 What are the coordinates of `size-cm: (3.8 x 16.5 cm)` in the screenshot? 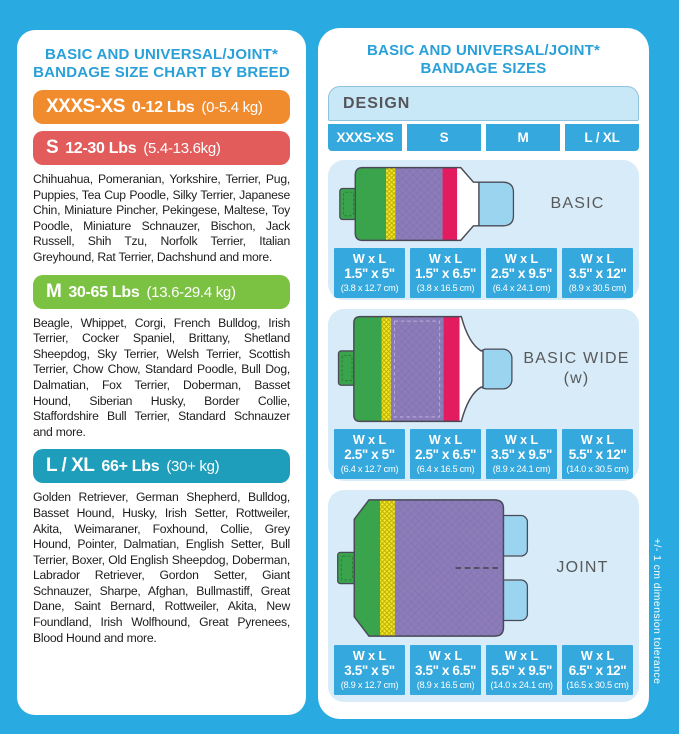 It's located at (445, 288).